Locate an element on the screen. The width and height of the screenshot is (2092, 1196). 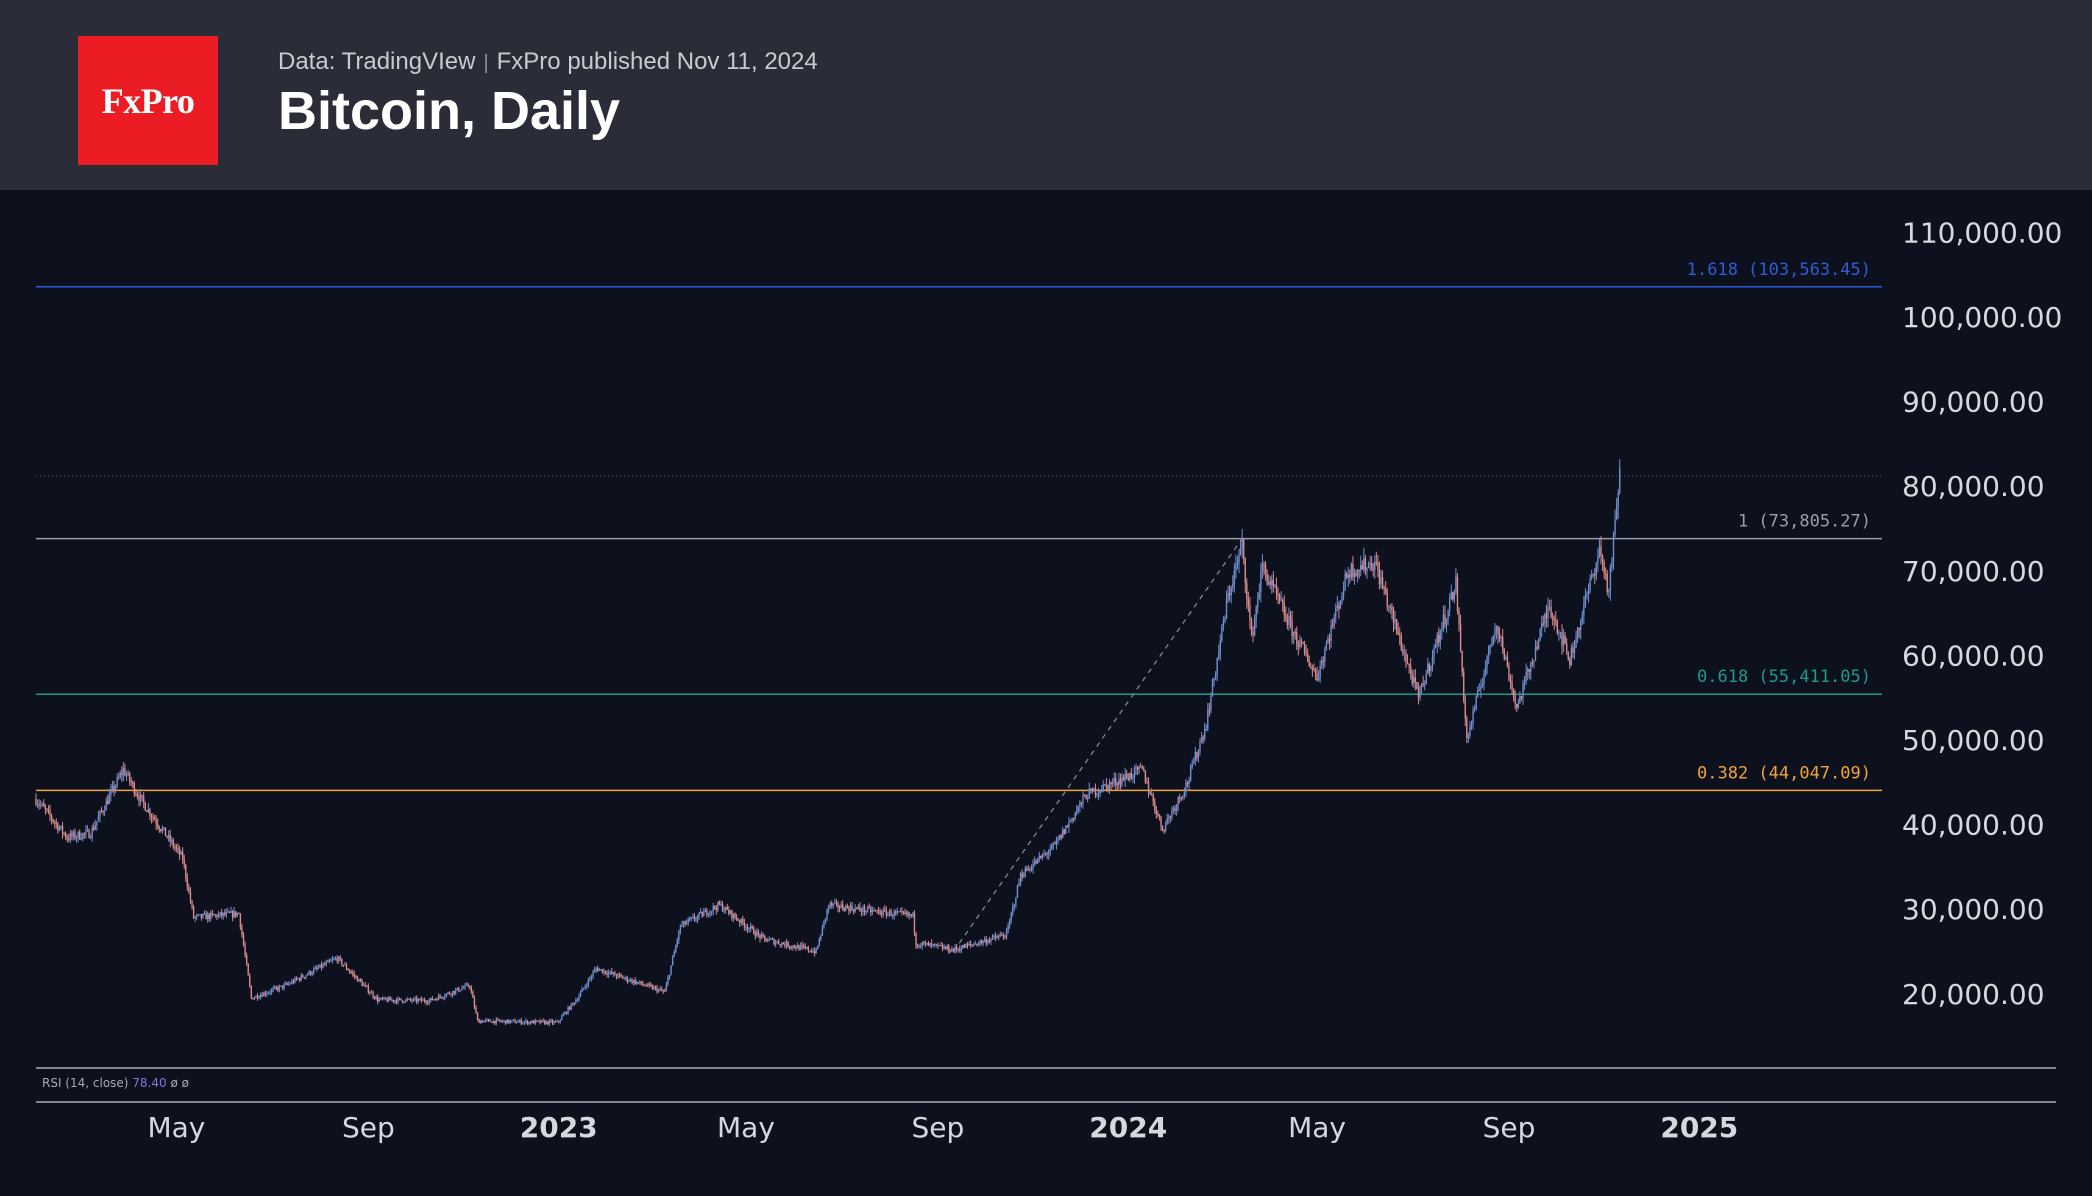
y-tick-label: 110,000.00 is located at coordinates (1982, 232).